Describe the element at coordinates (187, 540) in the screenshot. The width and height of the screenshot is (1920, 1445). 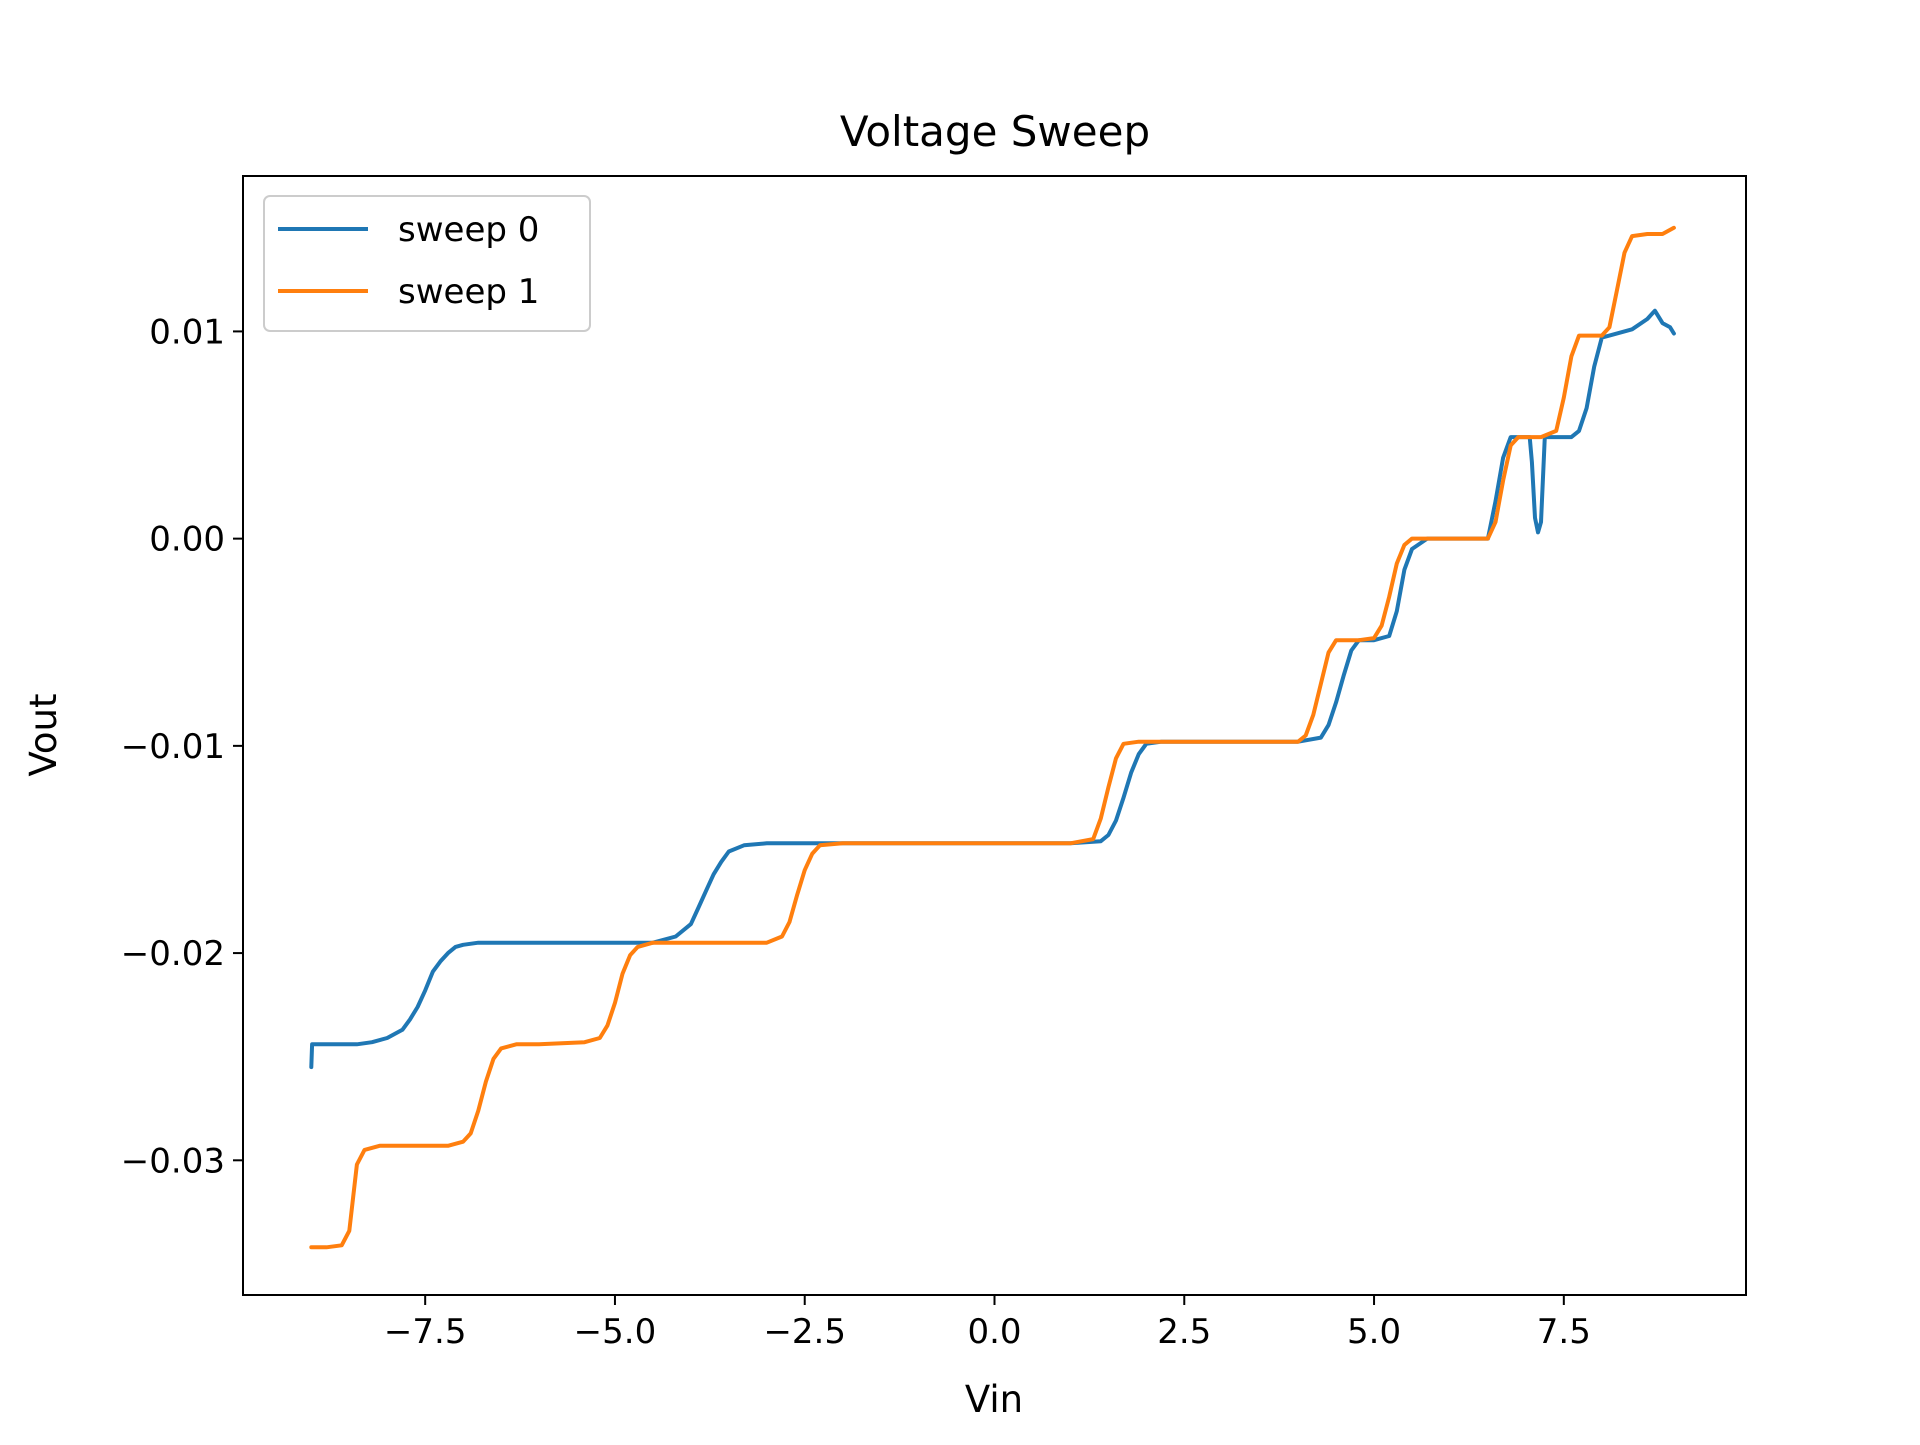
I see `y-tick-label: 0.00` at that location.